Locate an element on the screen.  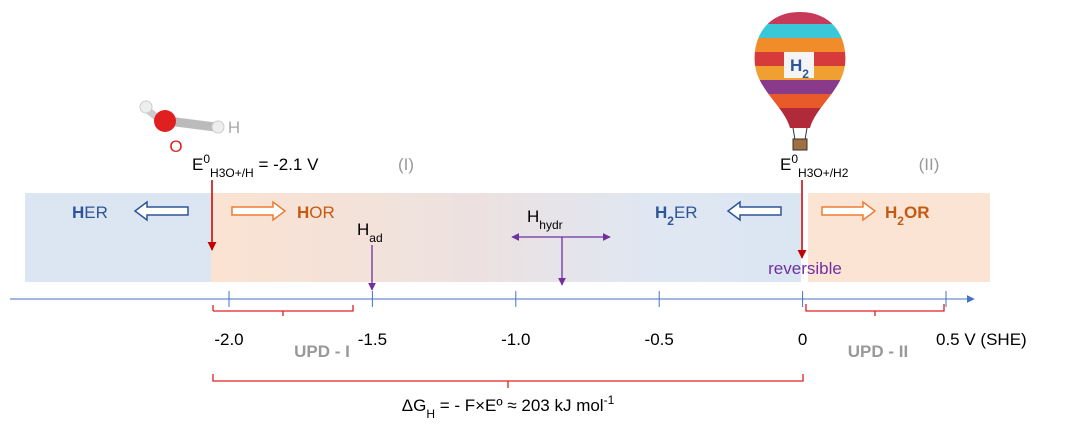
molecule-o: O is located at coordinates (175, 146).